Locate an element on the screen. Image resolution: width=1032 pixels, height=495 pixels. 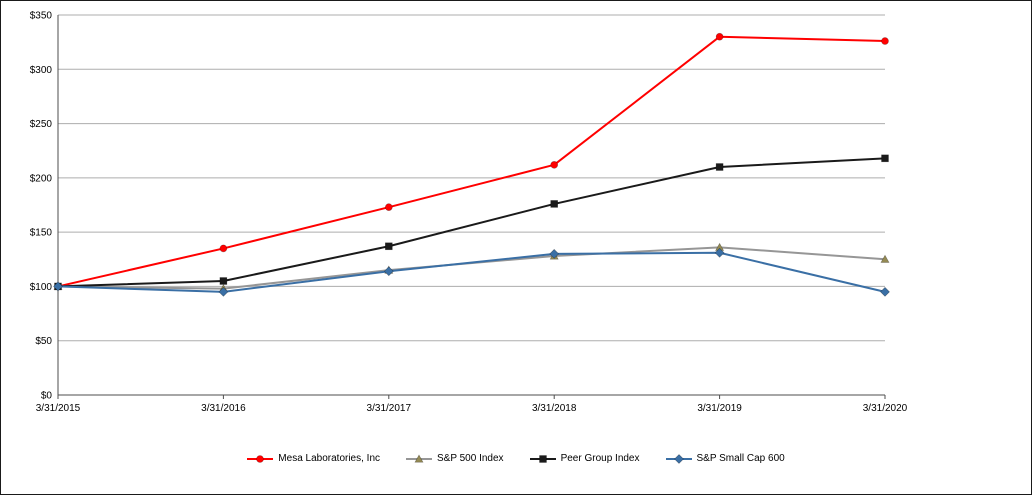
legend-item: S&P Small Cap 600 is located at coordinates (725, 458).